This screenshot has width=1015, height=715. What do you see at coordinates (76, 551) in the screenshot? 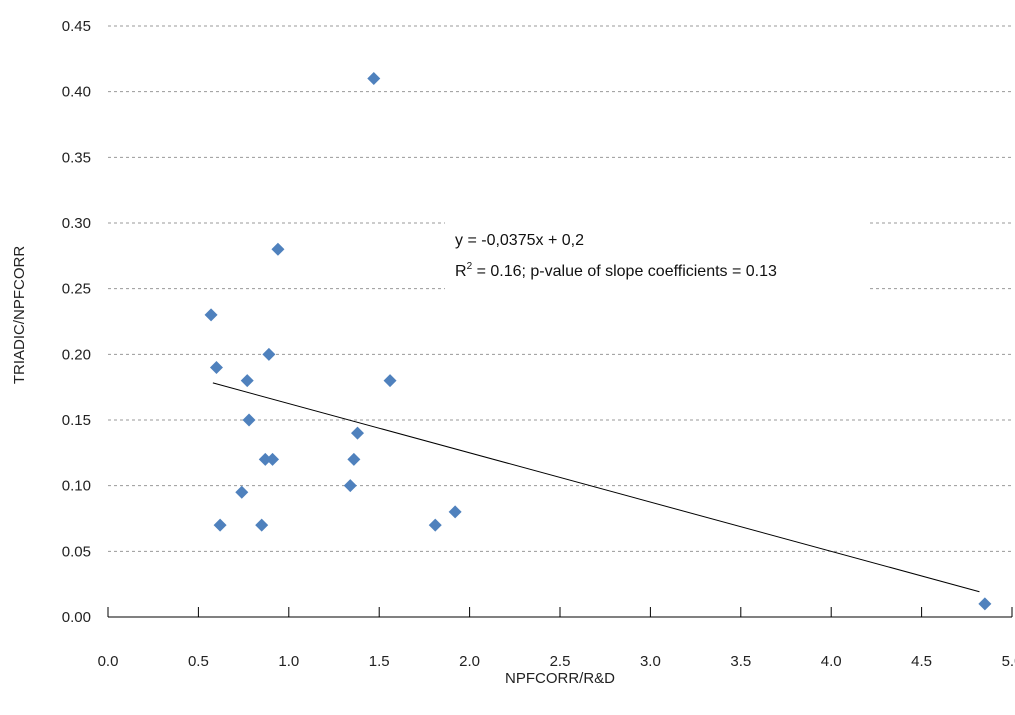
I see `y-tick-label: 0.05` at bounding box center [76, 551].